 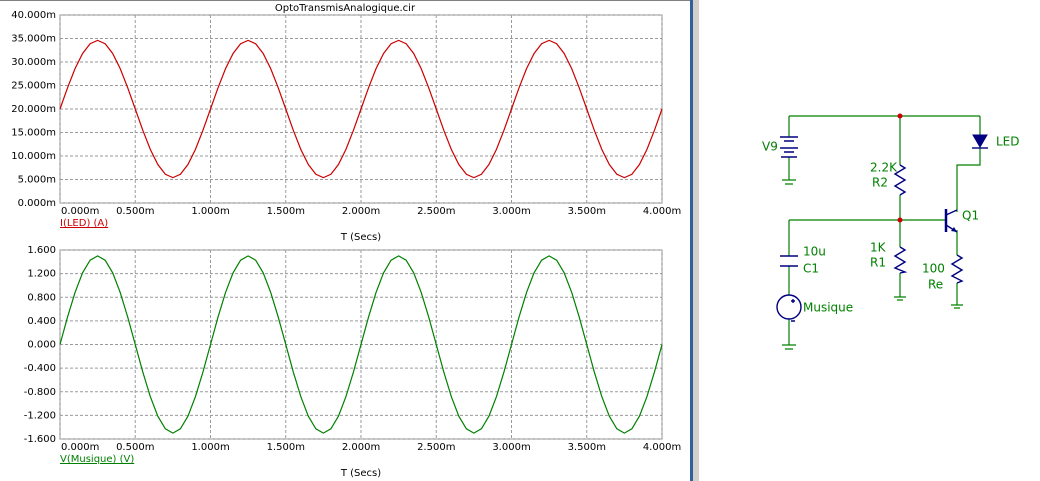 What do you see at coordinates (33, 62) in the screenshot?
I see `y-tick-label: 30.000m` at bounding box center [33, 62].